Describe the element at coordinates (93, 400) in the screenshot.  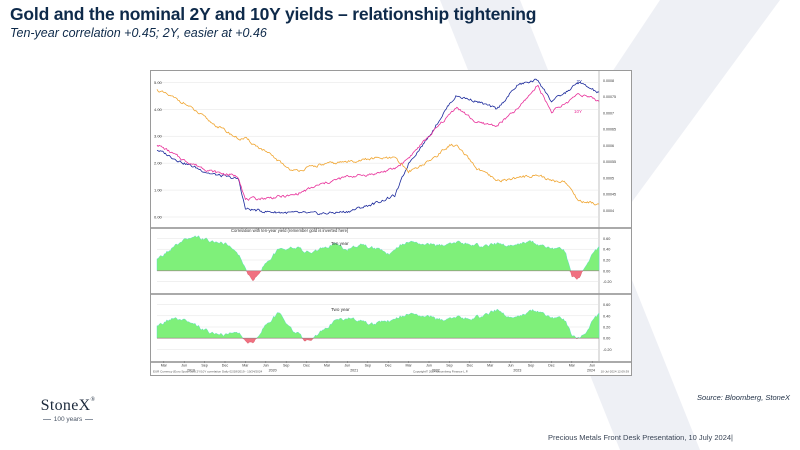
I see `logo-registered-mark: ®` at that location.